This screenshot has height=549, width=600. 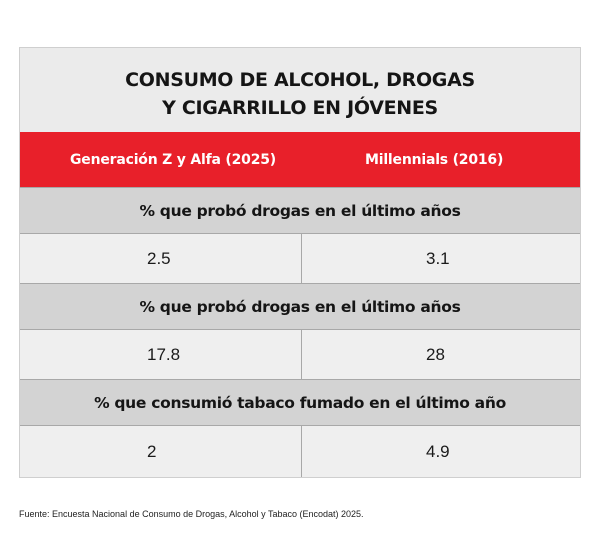 What do you see at coordinates (300, 210) in the screenshot?
I see `row-label-1: % que probó drogas en el último años` at bounding box center [300, 210].